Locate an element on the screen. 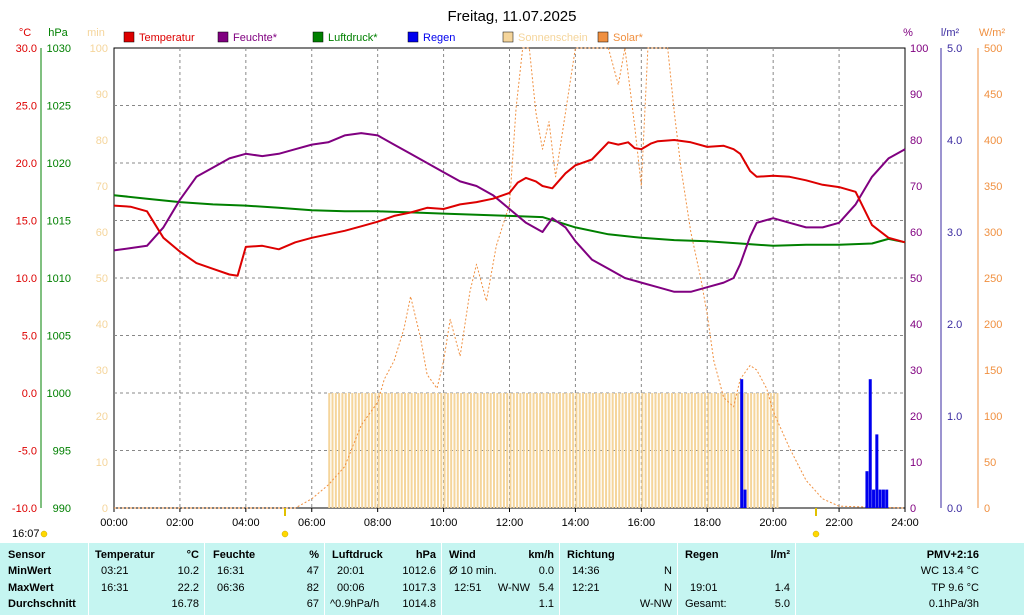 The width and height of the screenshot is (1024, 615). stats-cell: 1014.8 is located at coordinates (419, 604).